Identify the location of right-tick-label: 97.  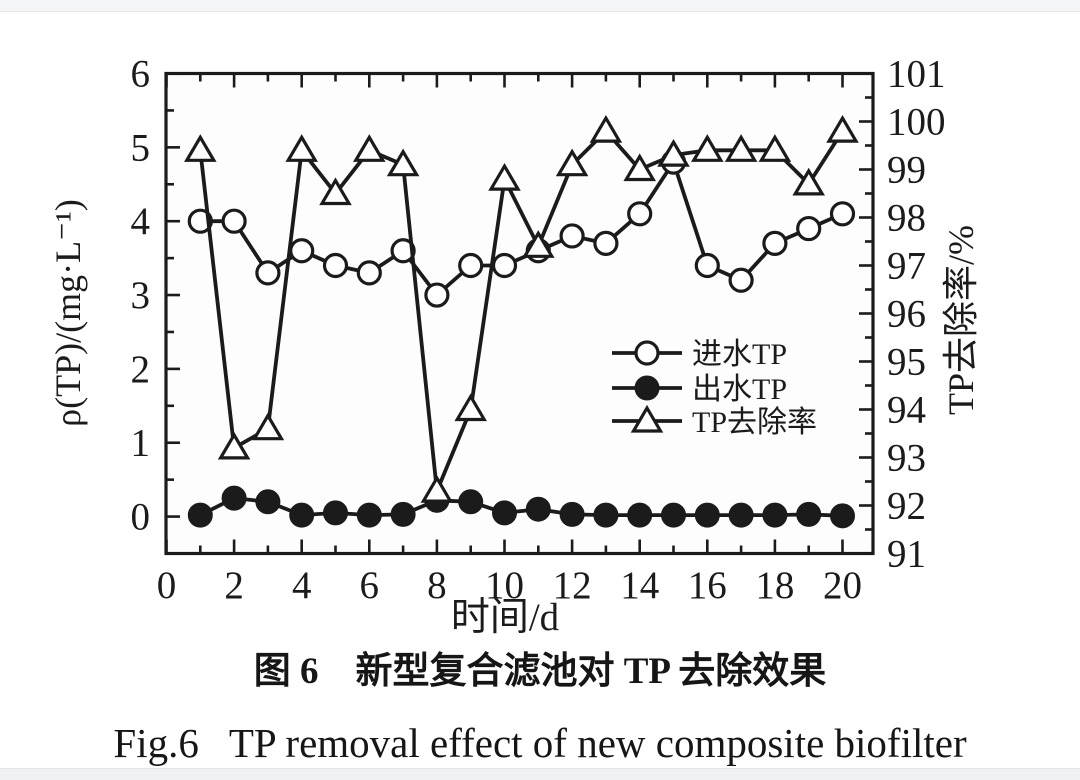
(906, 266).